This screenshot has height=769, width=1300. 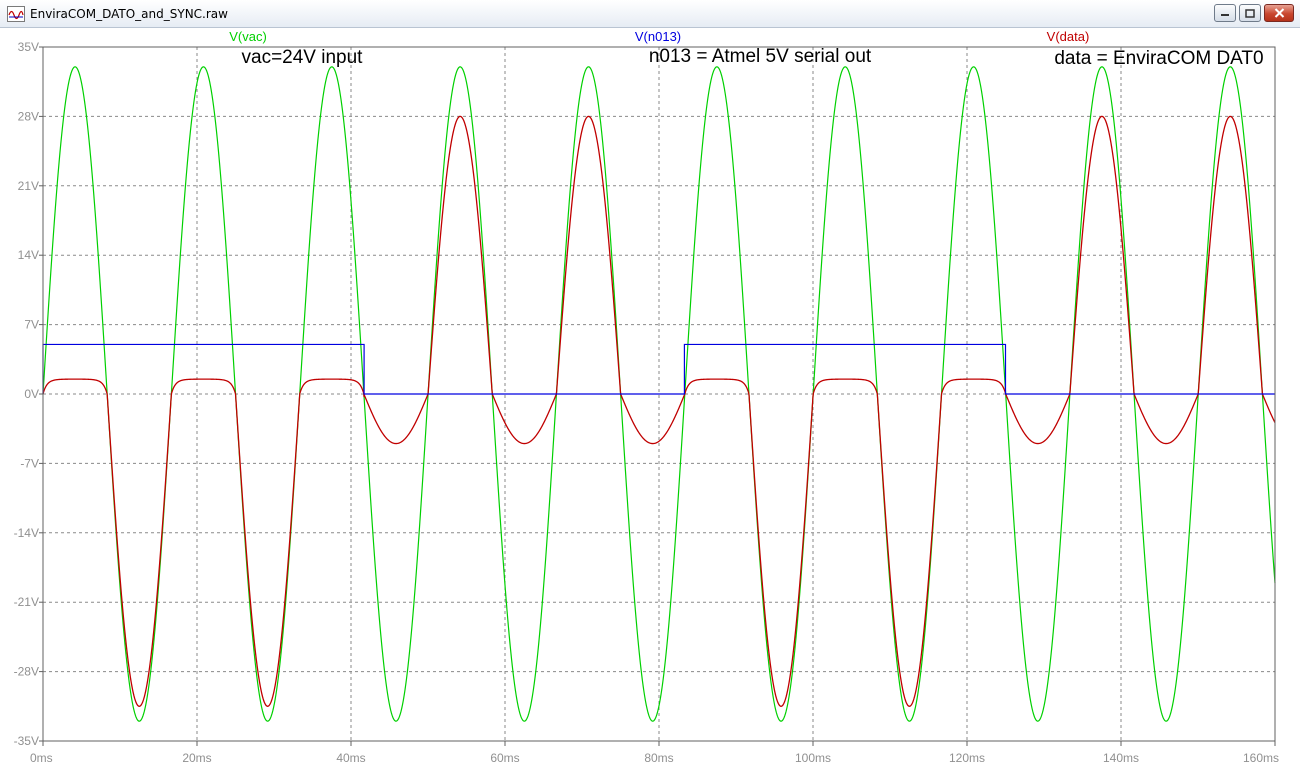 I want to click on close-icon, so click(x=1279, y=13).